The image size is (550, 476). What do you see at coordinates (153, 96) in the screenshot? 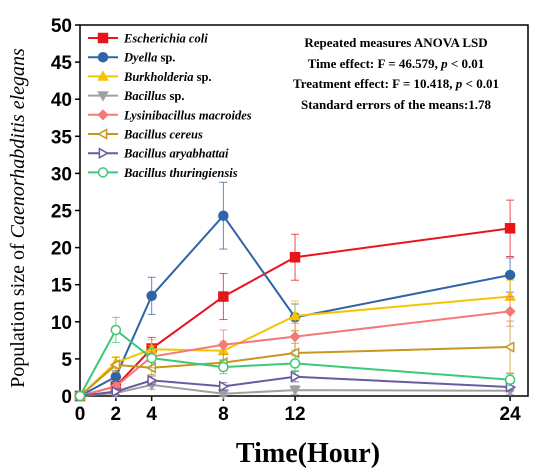
I see `legend-label: Bacillus sp.` at bounding box center [153, 96].